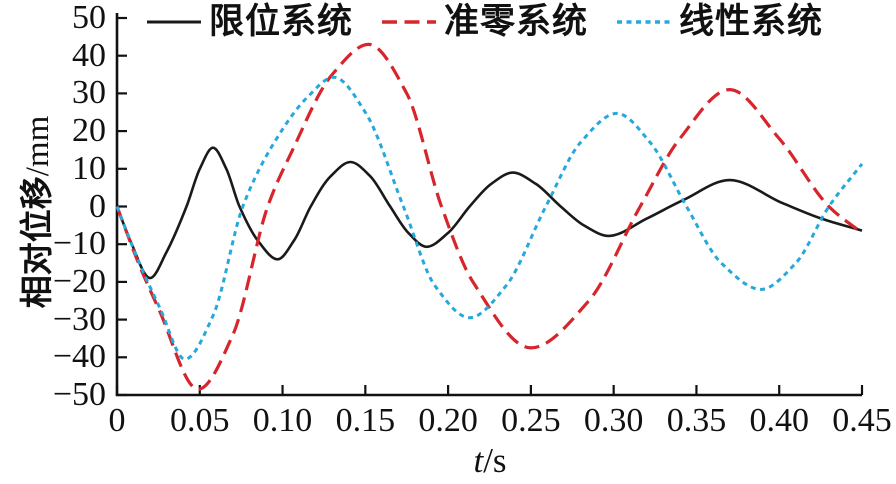 The image size is (896, 484). What do you see at coordinates (79, 319) in the screenshot?
I see `y-tick-label: −30` at bounding box center [79, 319].